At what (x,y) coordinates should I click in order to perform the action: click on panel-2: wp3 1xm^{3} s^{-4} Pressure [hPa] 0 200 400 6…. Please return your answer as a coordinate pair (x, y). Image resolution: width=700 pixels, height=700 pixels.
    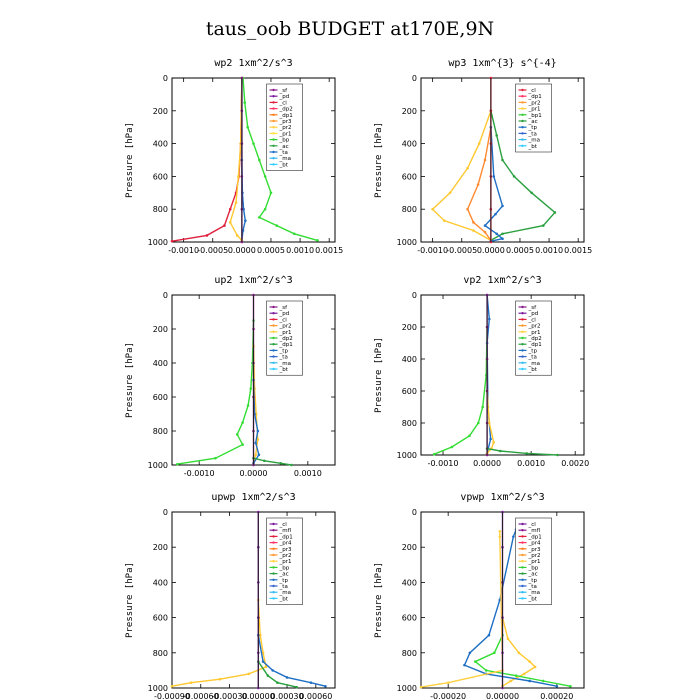
    Looking at the image, I should click on (483, 156).